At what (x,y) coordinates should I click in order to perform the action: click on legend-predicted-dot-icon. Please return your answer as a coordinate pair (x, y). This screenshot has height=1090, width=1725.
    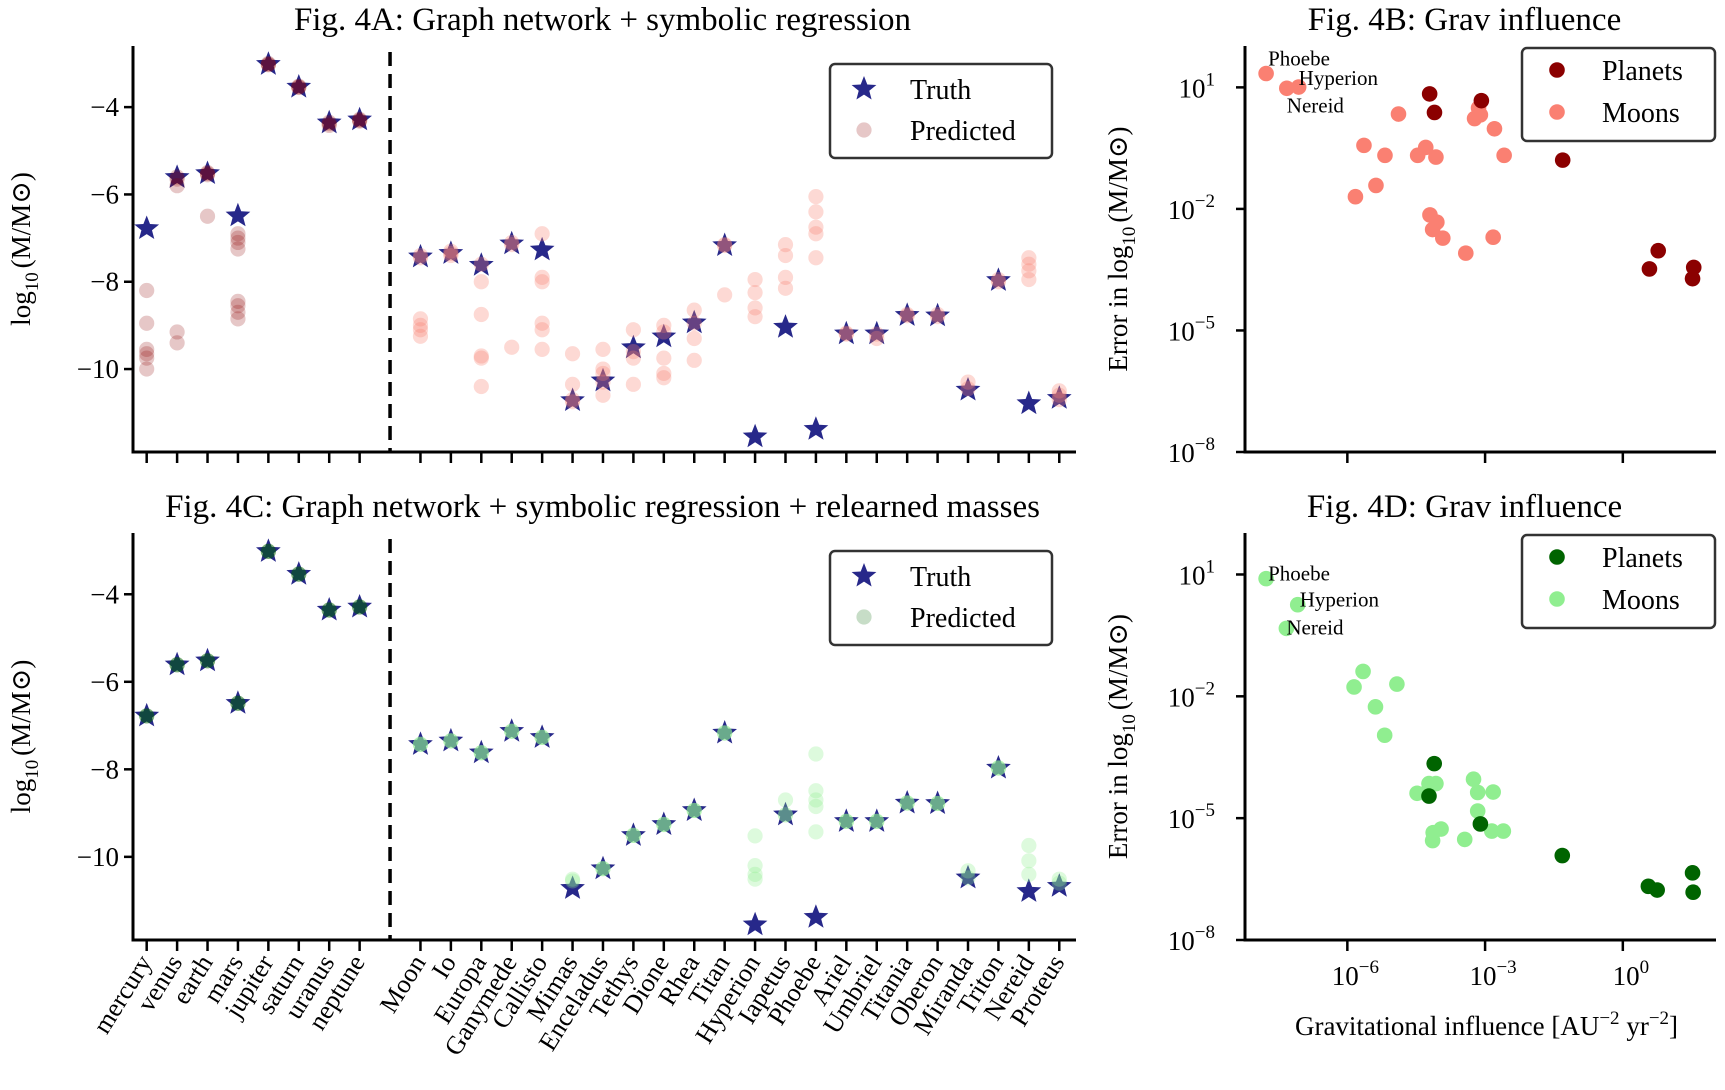
    Looking at the image, I should click on (864, 130).